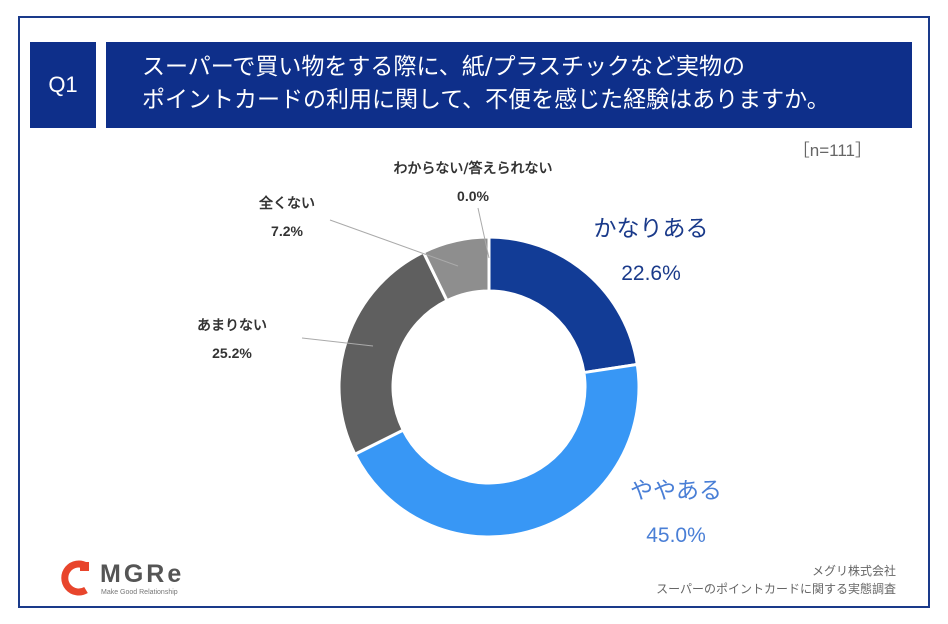  What do you see at coordinates (456, 269) in the screenshot?
I see `slice-mattaku-nai` at bounding box center [456, 269].